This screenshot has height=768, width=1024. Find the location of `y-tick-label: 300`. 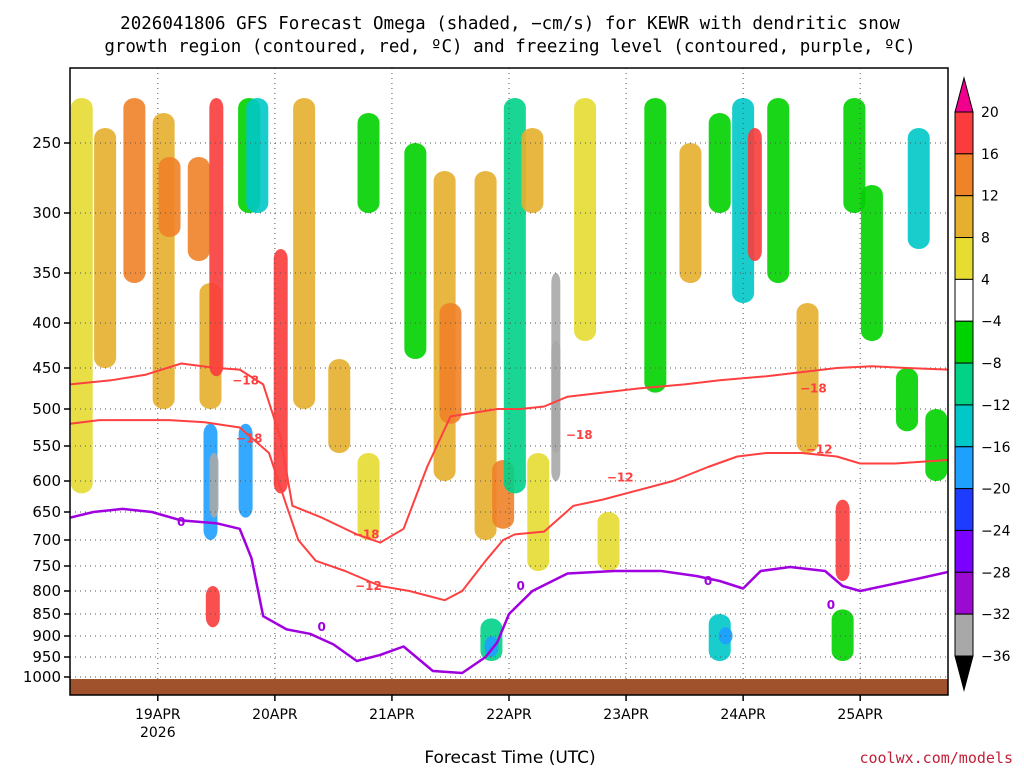

y-tick-label: 300 is located at coordinates (46, 213).